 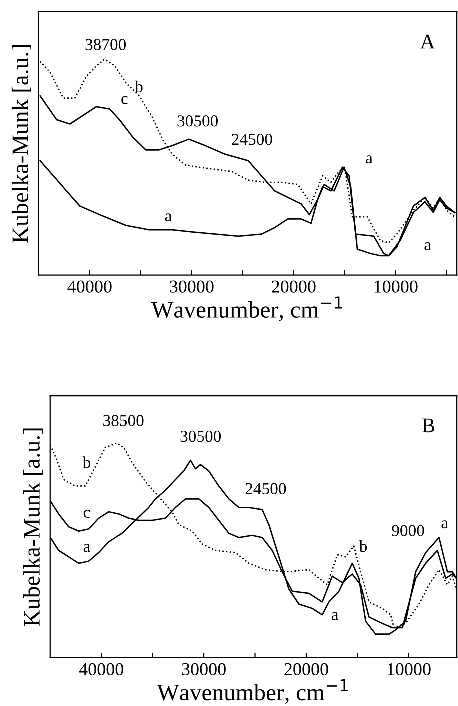 I want to click on chart-title: B, so click(x=428, y=425).